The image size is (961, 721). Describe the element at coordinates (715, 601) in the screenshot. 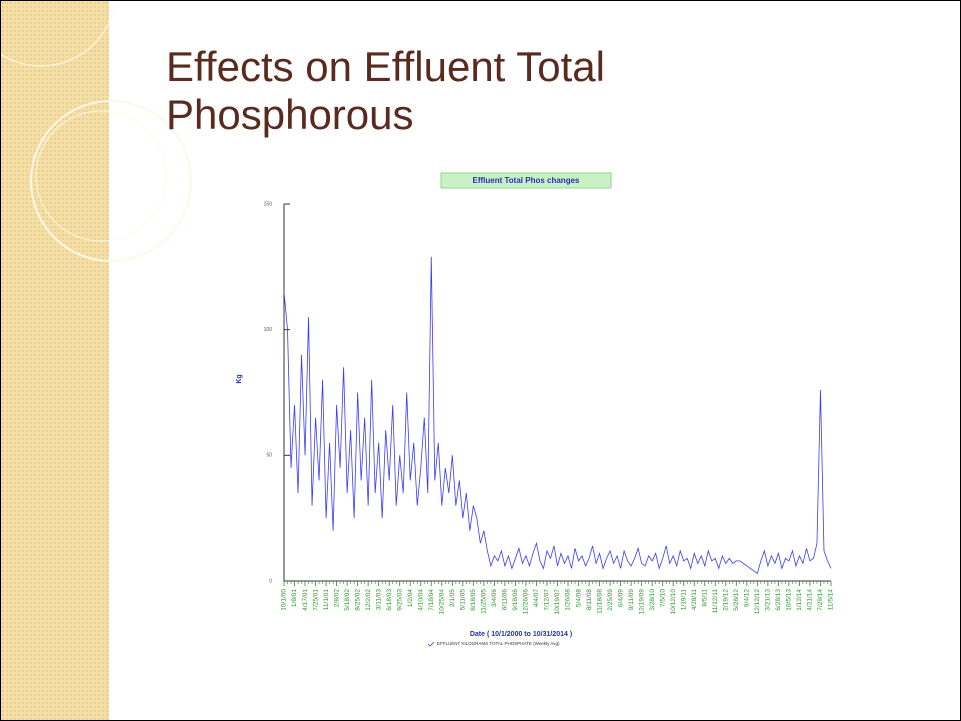

I see `x-tick-label: 11/12/11` at that location.